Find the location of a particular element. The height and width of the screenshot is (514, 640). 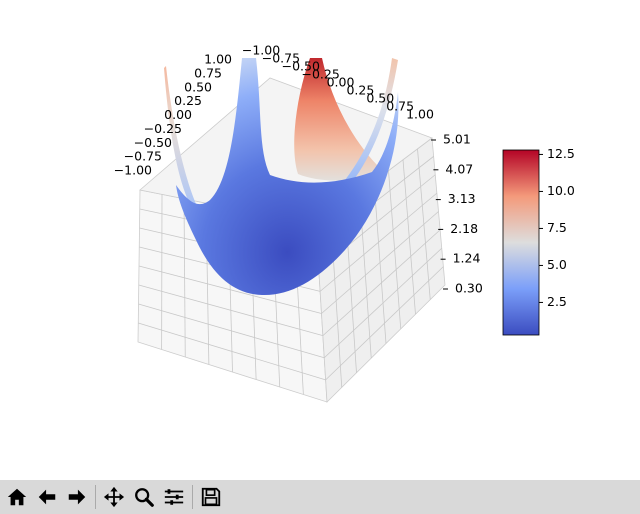

arrow-left-icon is located at coordinates (47, 497).